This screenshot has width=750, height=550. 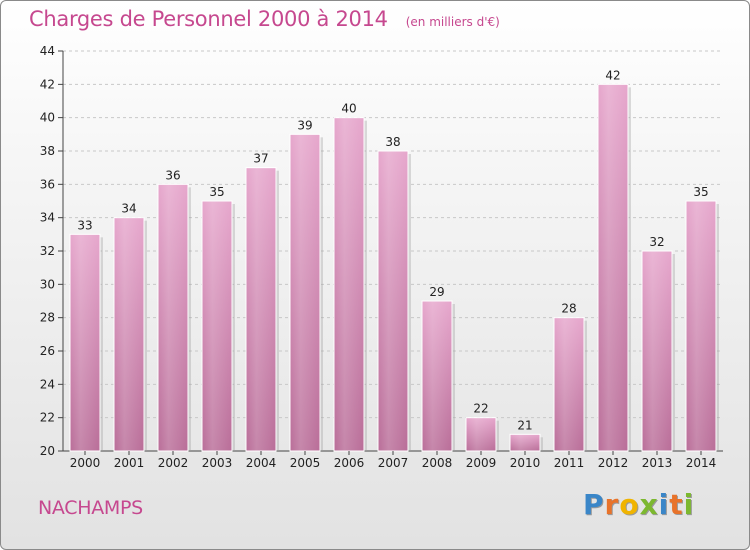 What do you see at coordinates (84, 225) in the screenshot?
I see `bar-value-label: 33` at bounding box center [84, 225].